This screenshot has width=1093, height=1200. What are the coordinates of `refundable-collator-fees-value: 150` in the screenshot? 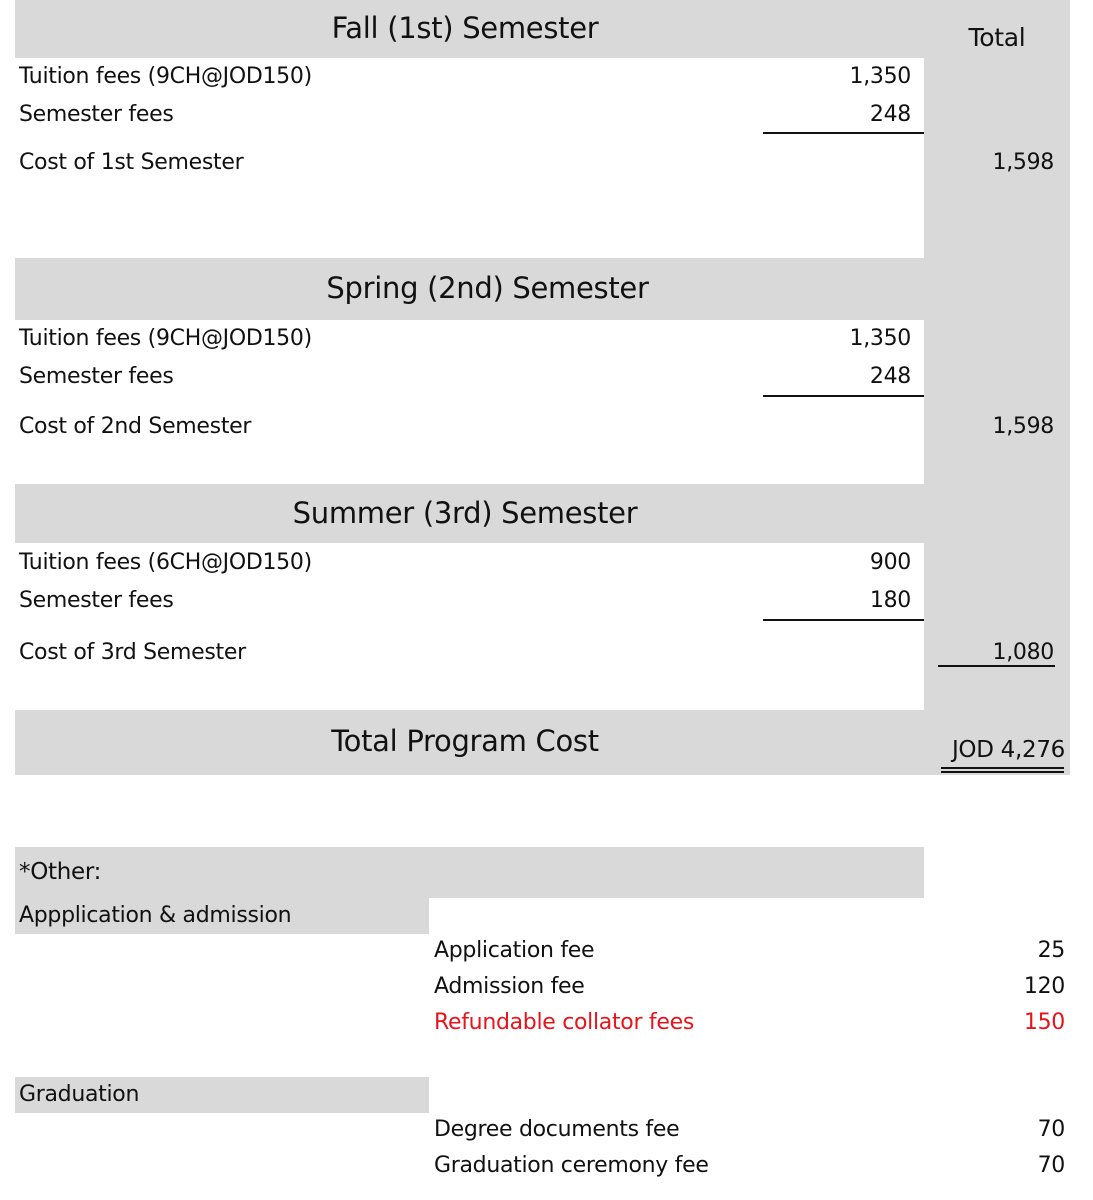 It's located at (1044, 1022).